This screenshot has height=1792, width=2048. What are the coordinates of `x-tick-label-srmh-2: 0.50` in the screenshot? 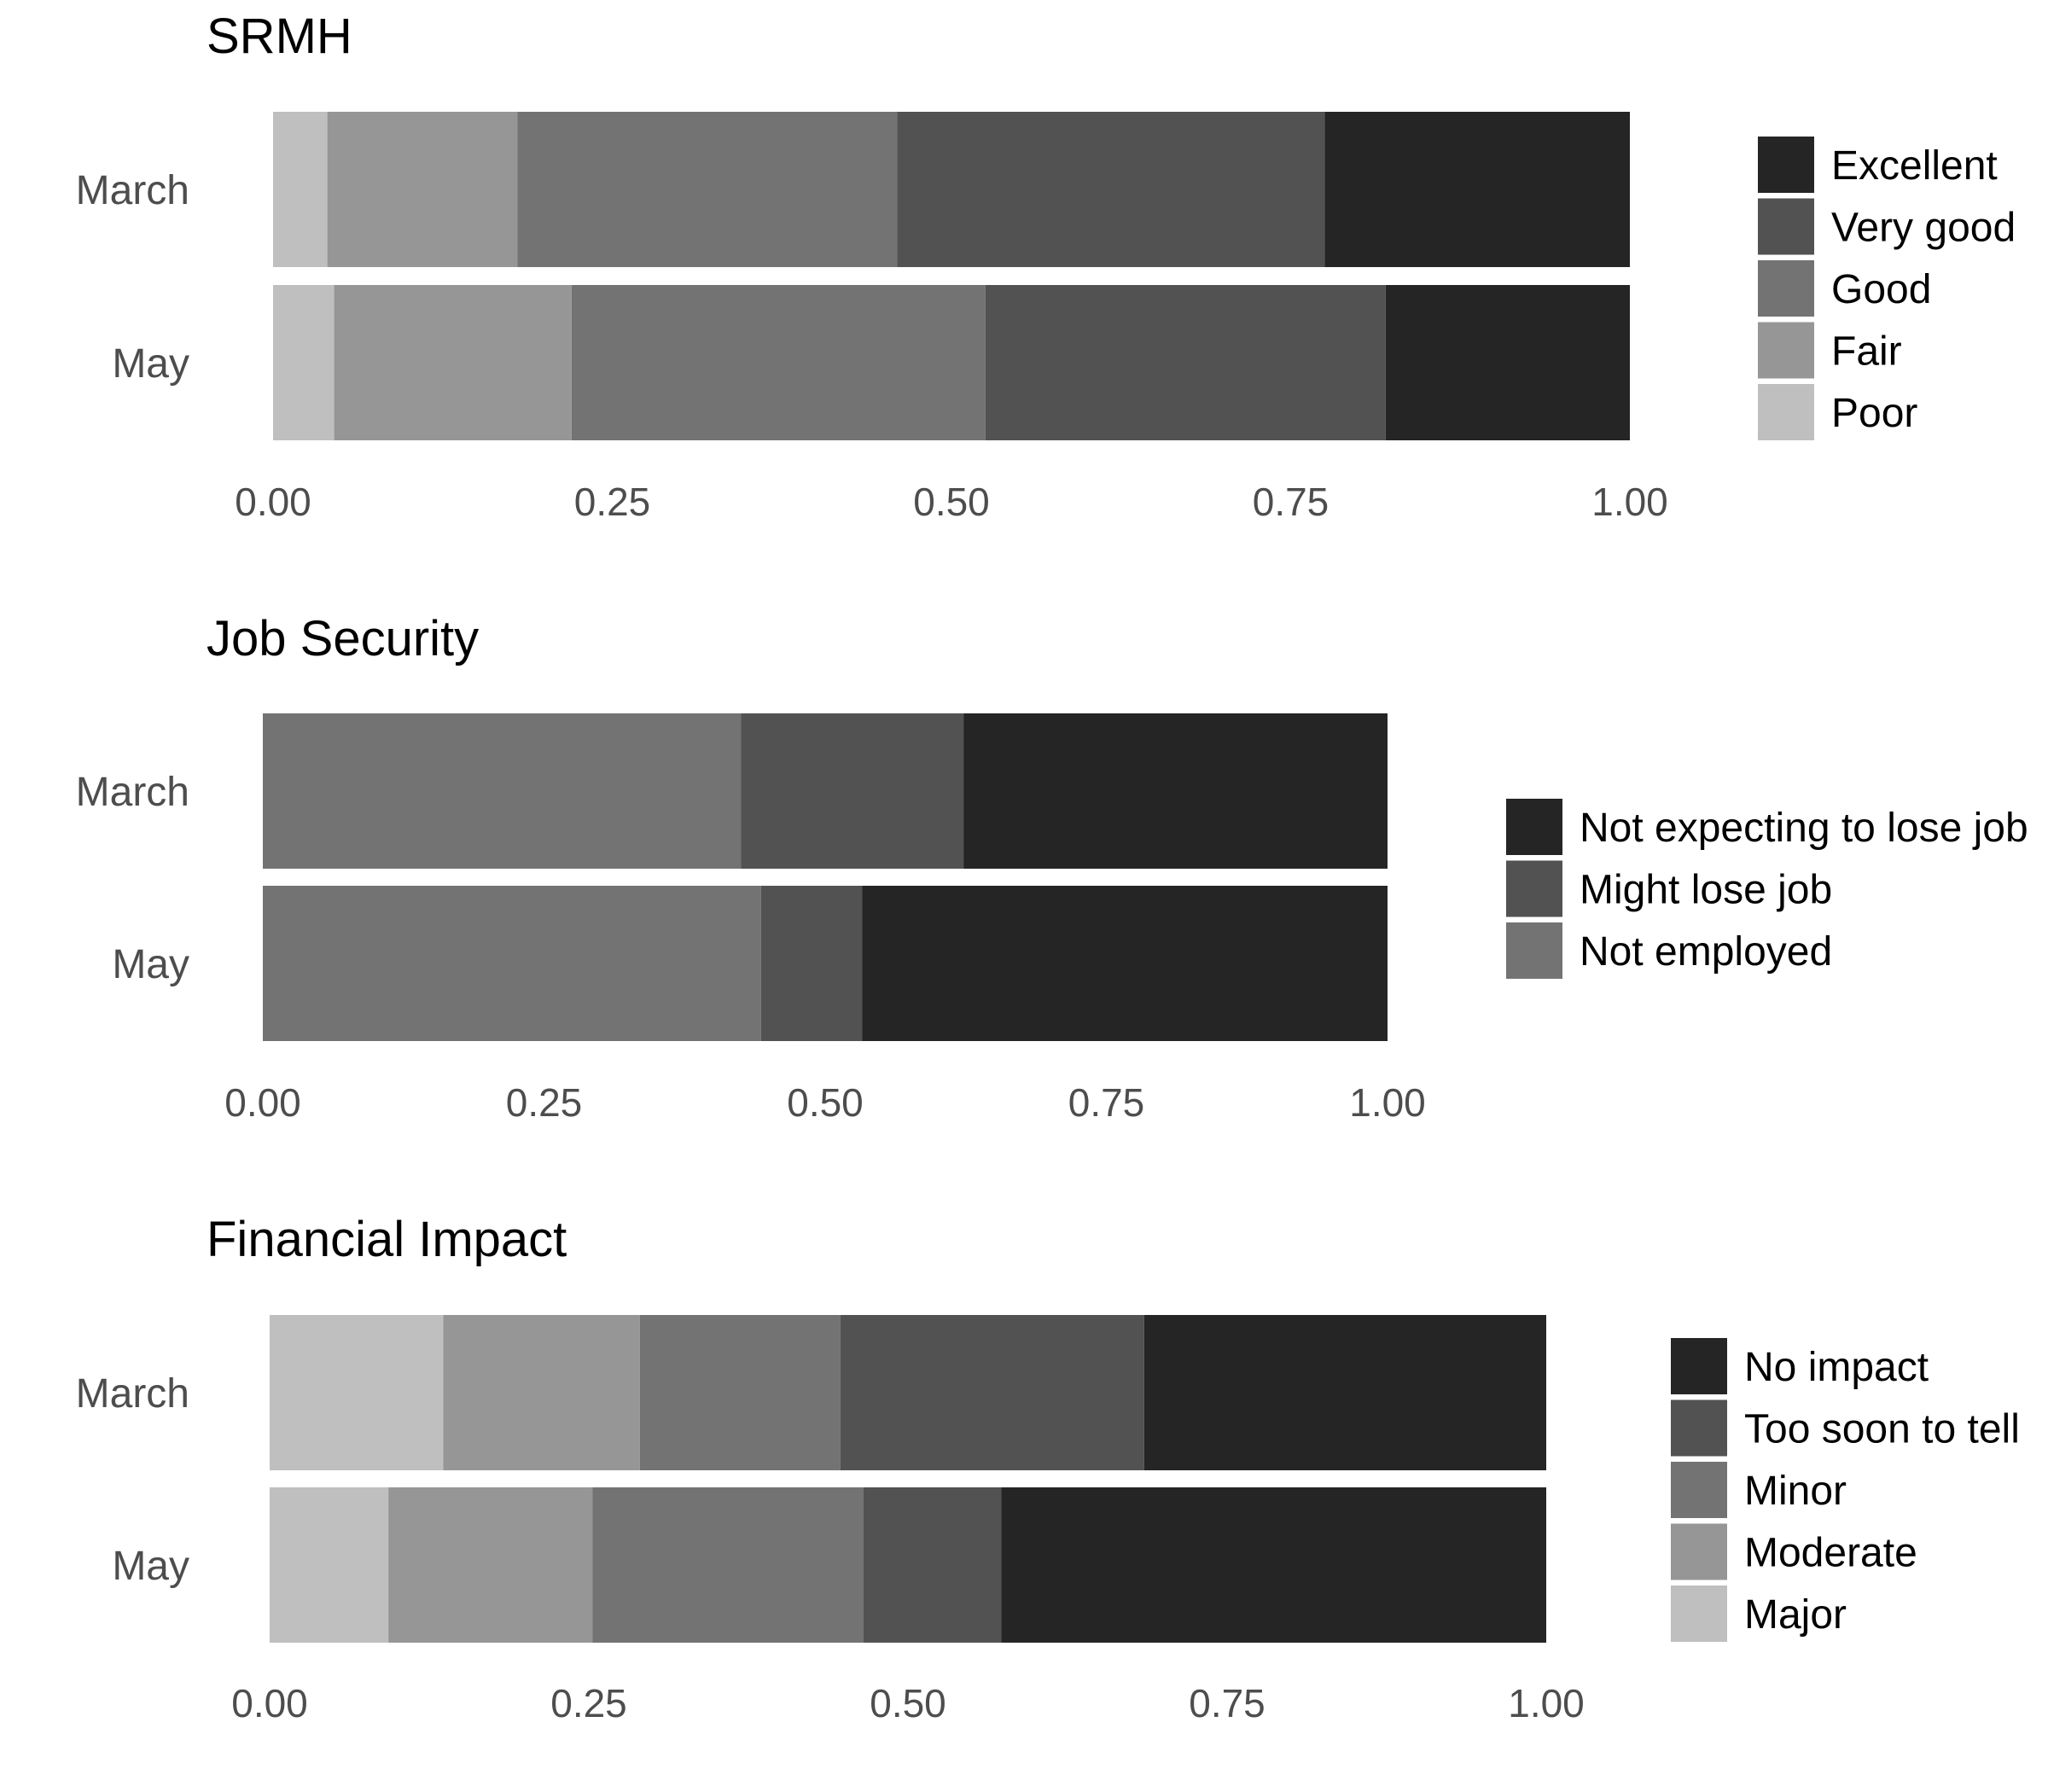 It's located at (952, 502).